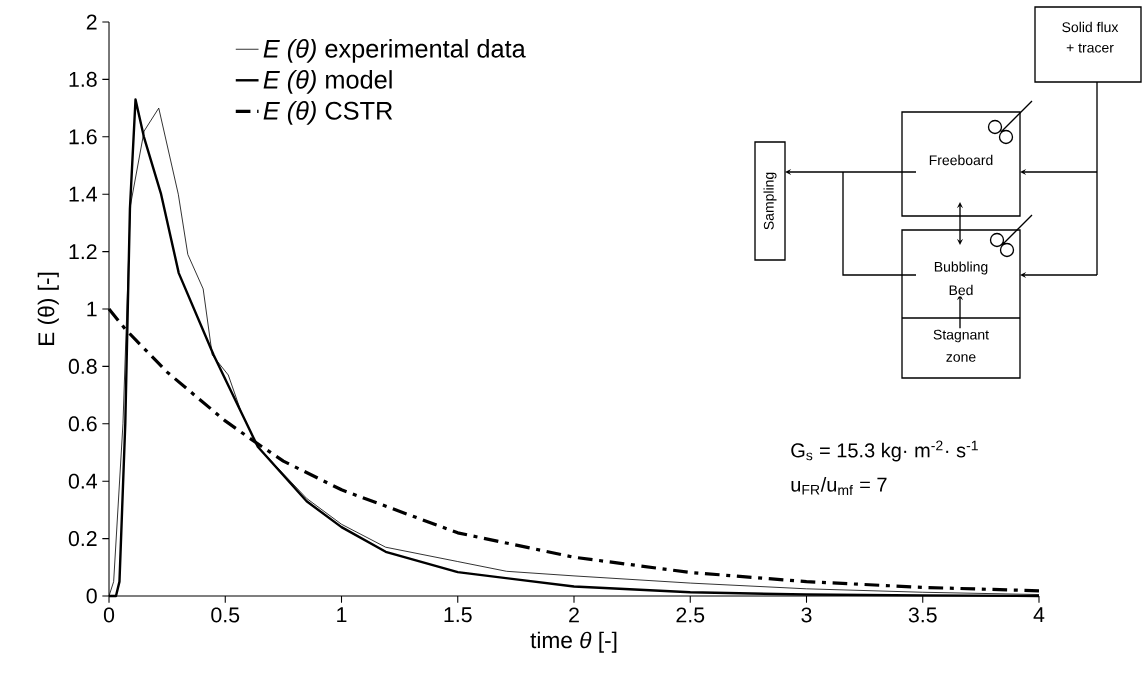 The width and height of the screenshot is (1143, 681). Describe the element at coordinates (806, 615) in the screenshot. I see `x-tick-label: 3` at that location.